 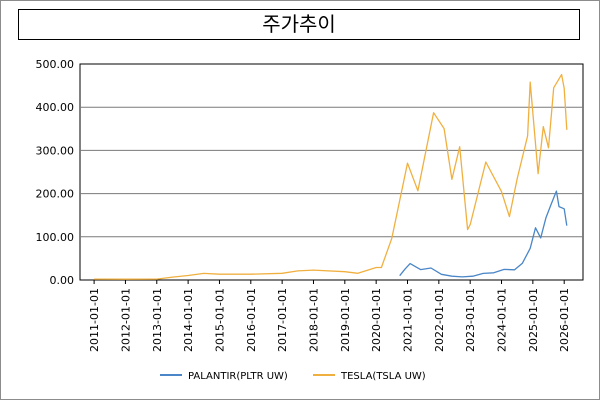 I want to click on x-tick-label: 2019-01-01, so click(x=345, y=320).